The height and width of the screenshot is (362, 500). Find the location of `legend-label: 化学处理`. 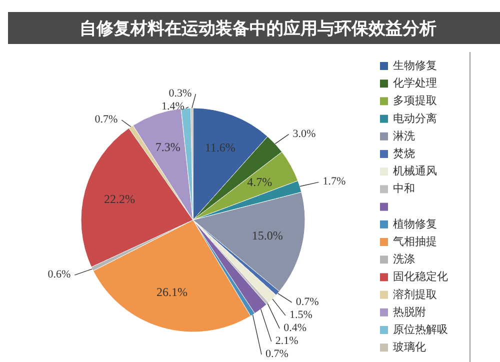

legend-label: 化学处理 is located at coordinates (415, 83).